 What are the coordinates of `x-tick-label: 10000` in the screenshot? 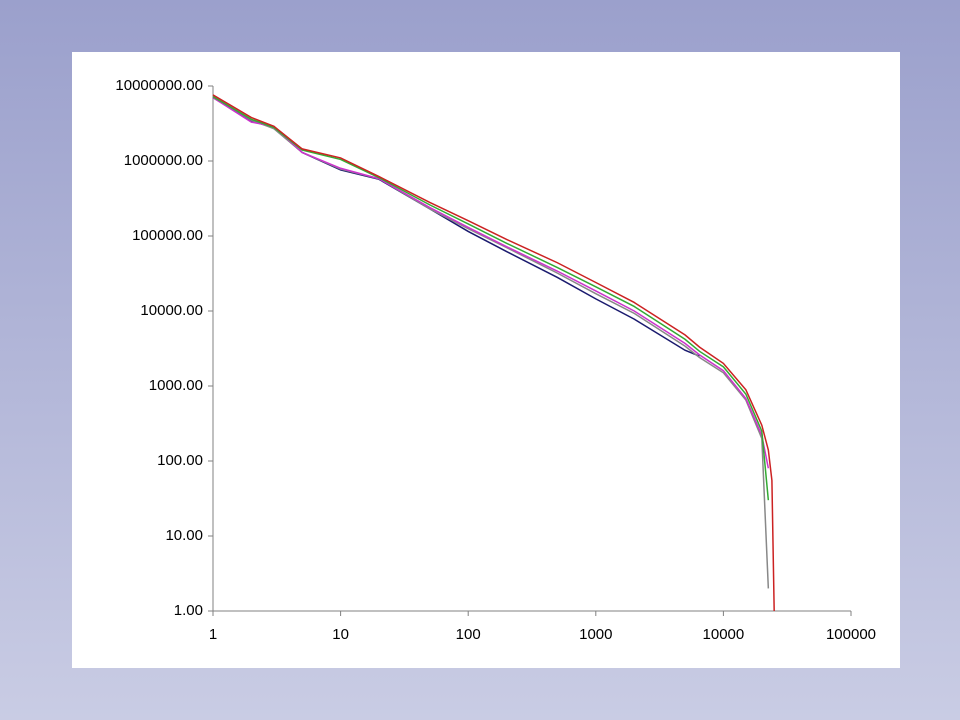 It's located at (724, 634).